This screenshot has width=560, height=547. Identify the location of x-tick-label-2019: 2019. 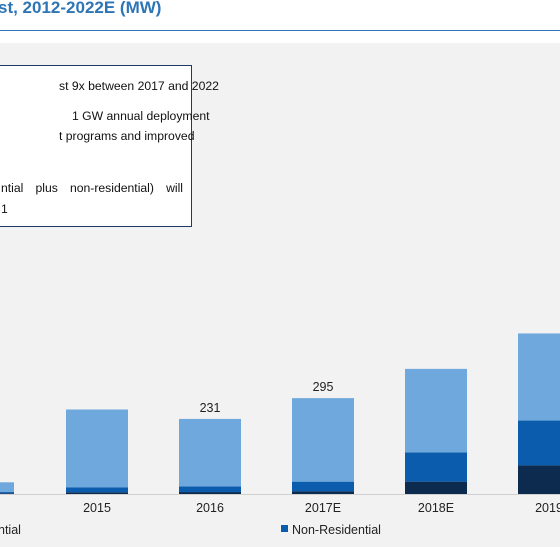
(547, 508).